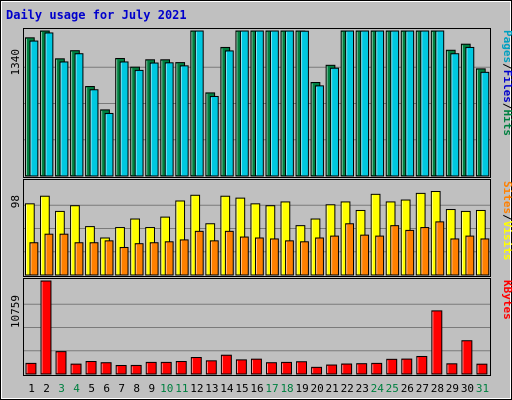 Image resolution: width=512 pixels, height=400 pixels. Describe the element at coordinates (437, 342) in the screenshot. I see `panel-kbytes-bar-kbytes-day-28-body` at that location.